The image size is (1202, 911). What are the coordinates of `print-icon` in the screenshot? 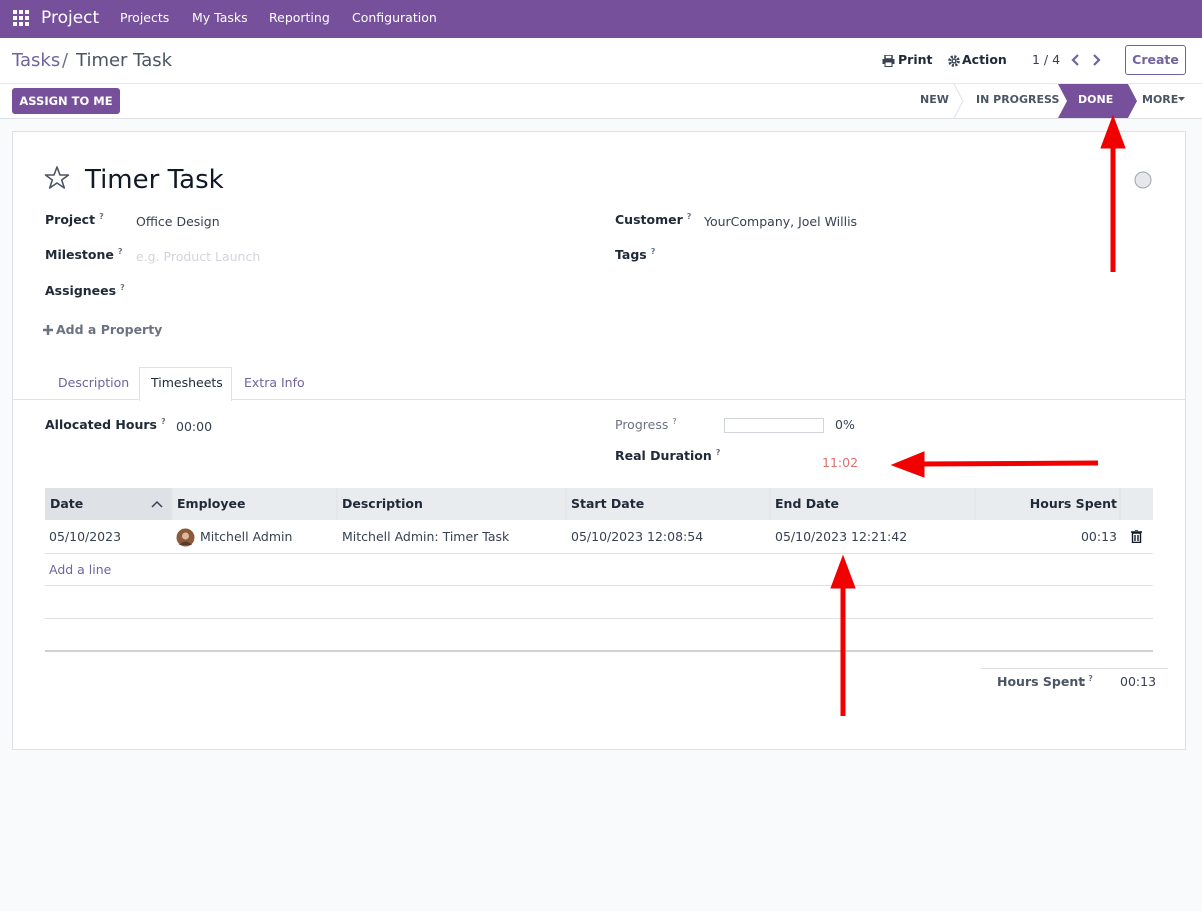 It's located at (888, 61).